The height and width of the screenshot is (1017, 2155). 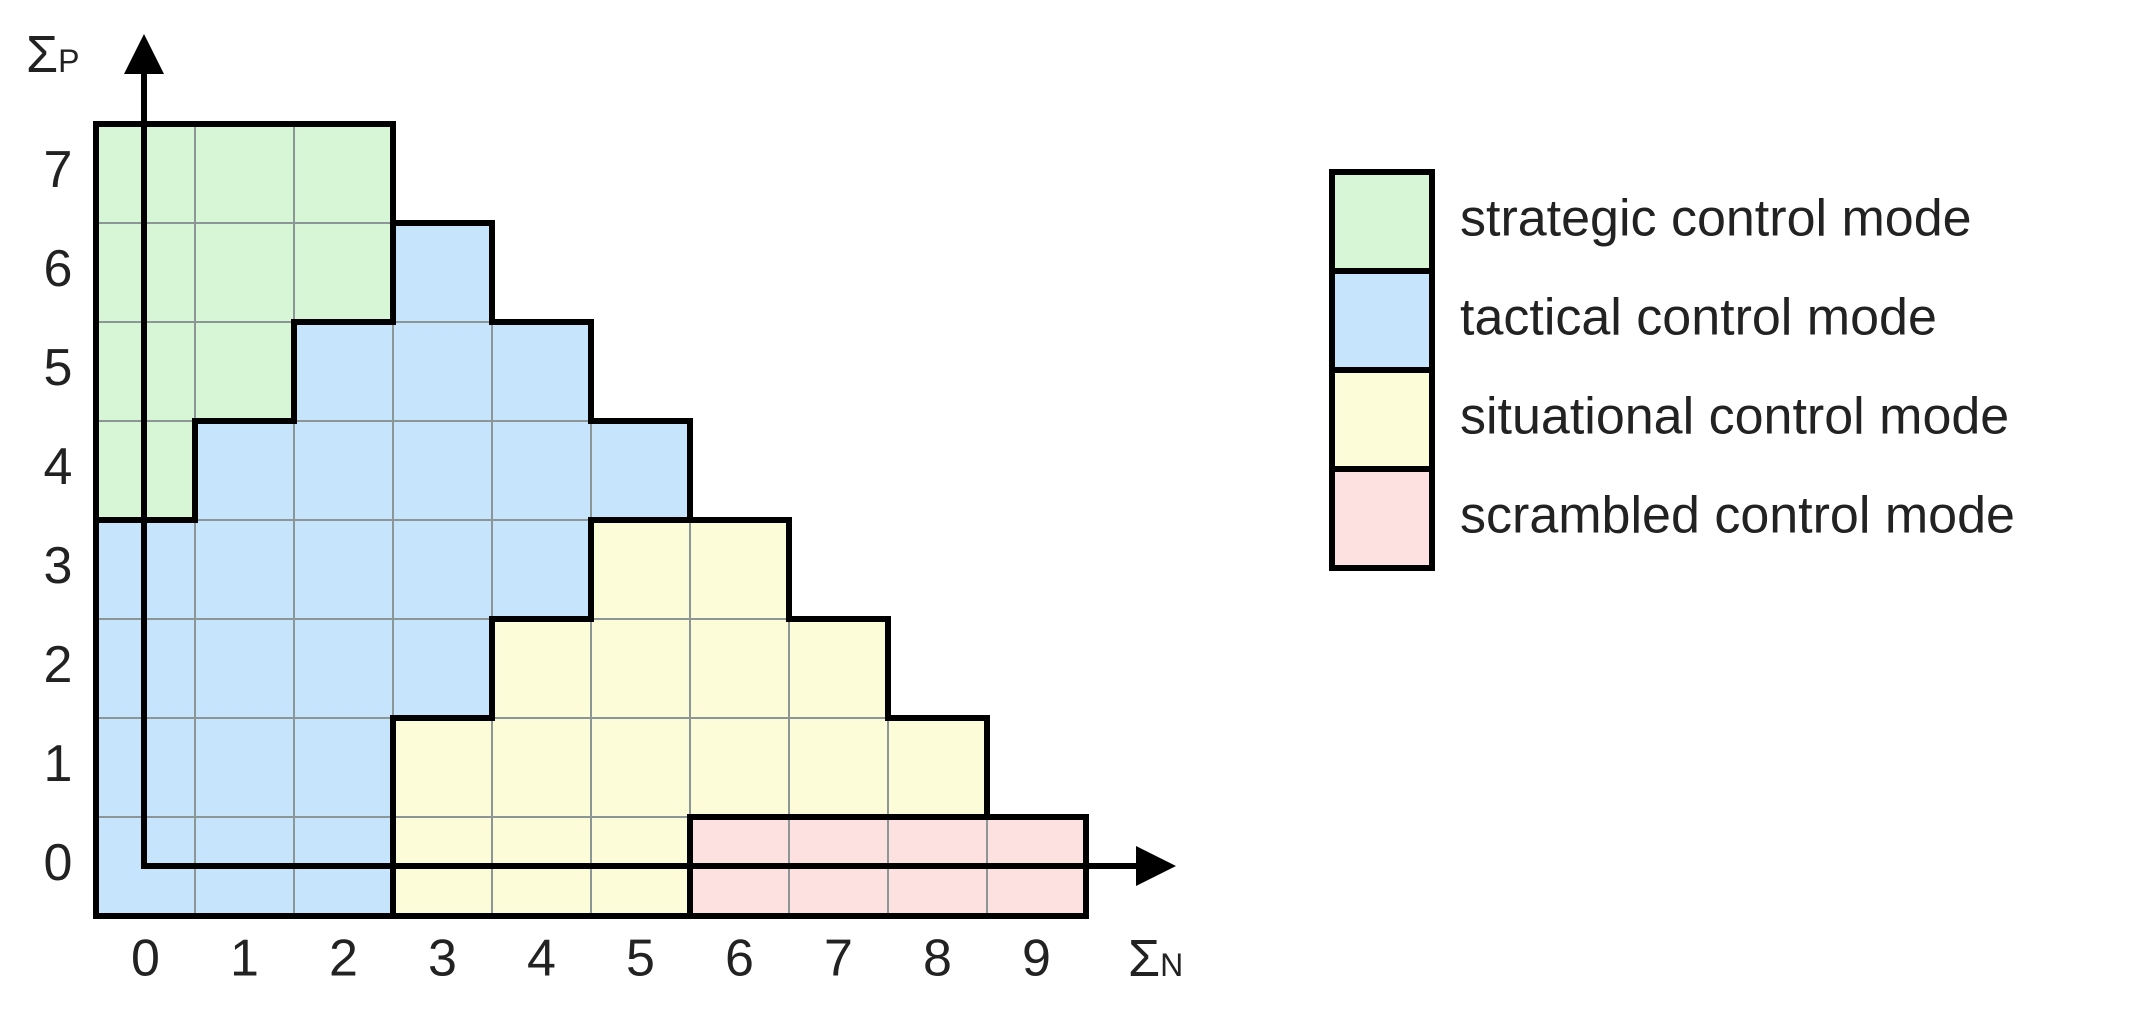 What do you see at coordinates (343, 959) in the screenshot?
I see `x-tick-label: 2` at bounding box center [343, 959].